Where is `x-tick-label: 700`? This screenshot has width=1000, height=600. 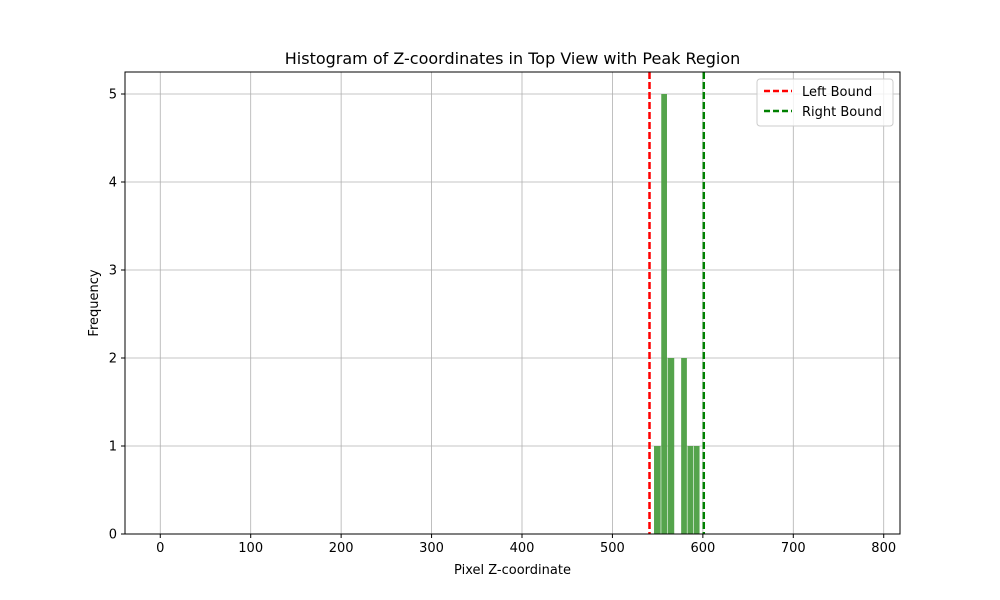 x-tick-label: 700 is located at coordinates (793, 548).